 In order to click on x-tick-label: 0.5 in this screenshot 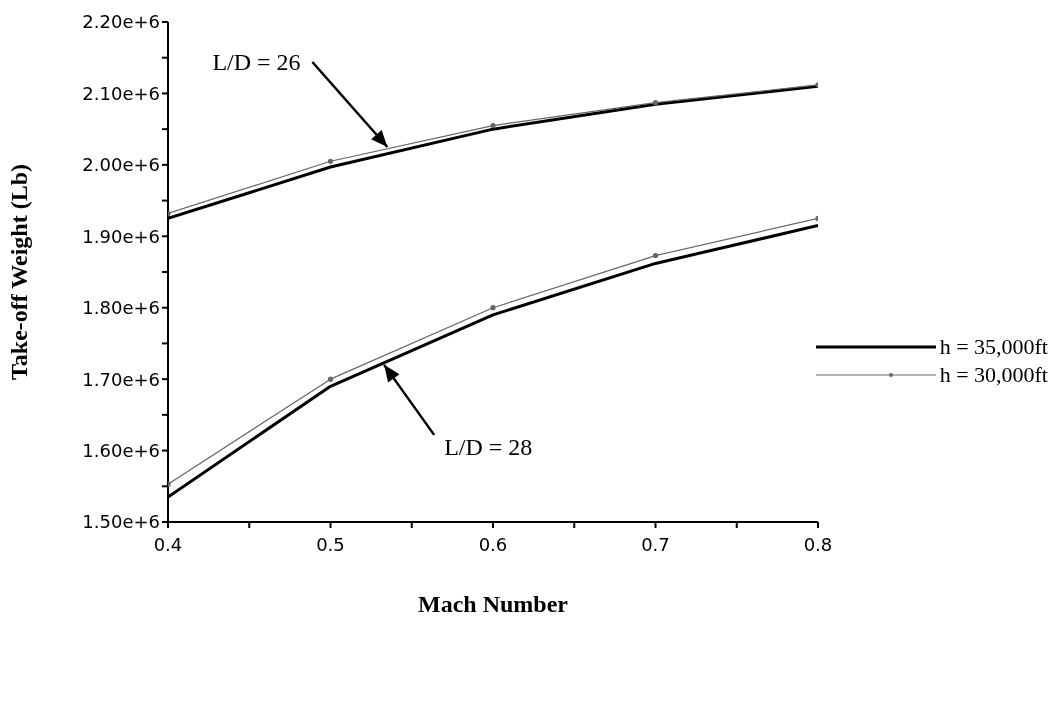, I will do `click(330, 544)`.